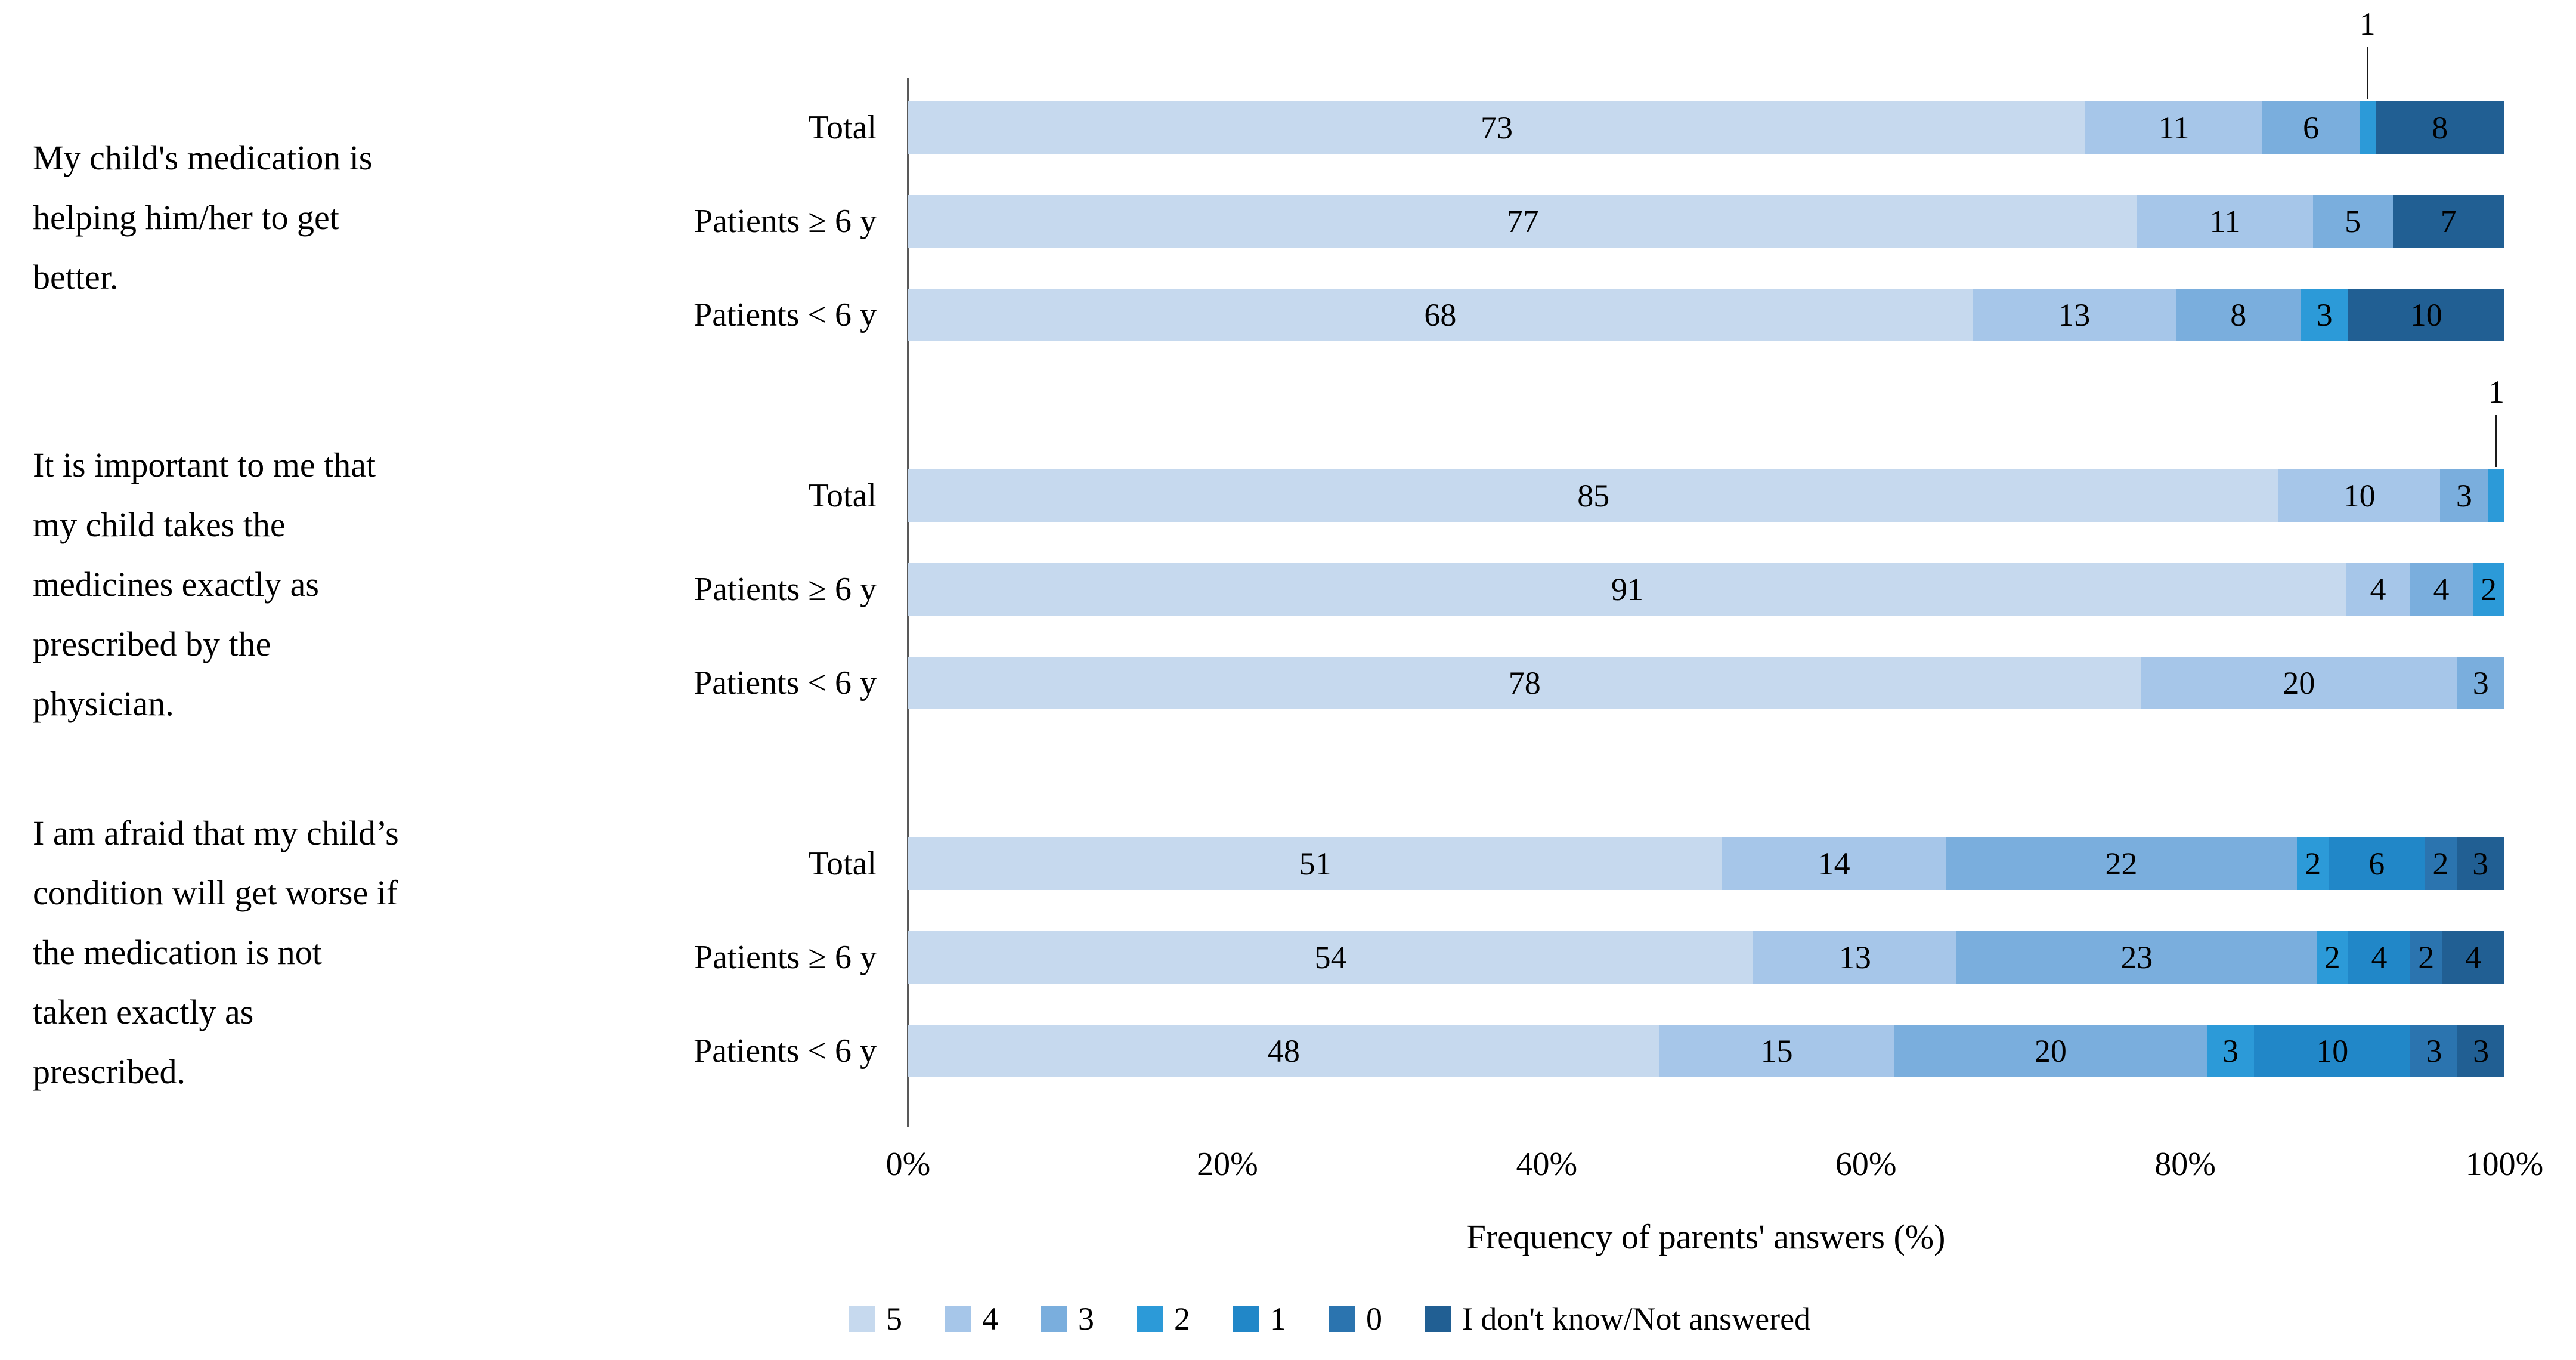 This screenshot has width=2576, height=1360. I want to click on x-tick-label: 80%, so click(2185, 1164).